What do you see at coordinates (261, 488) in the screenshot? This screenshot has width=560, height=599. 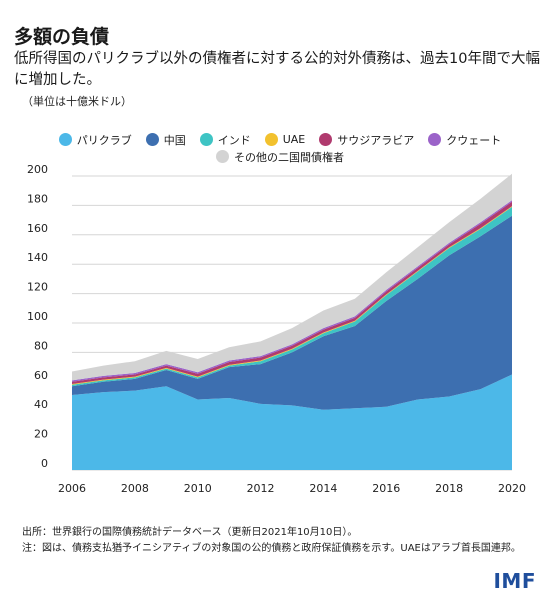 I see `x-tick-label: 2012` at bounding box center [261, 488].